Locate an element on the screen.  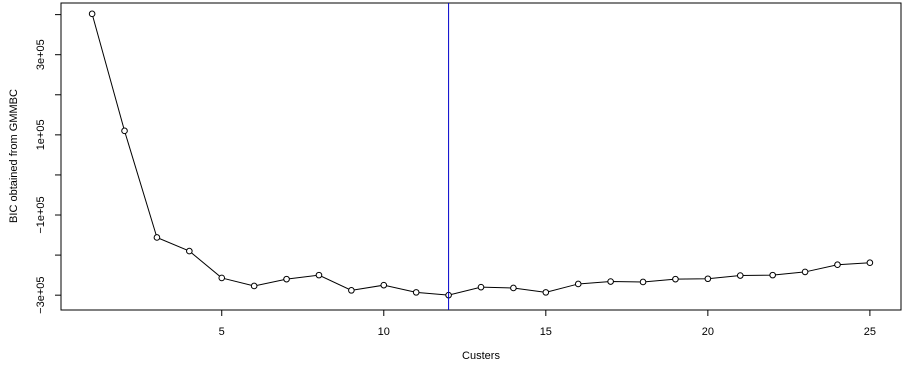
y-tick-label: −3e+05 is located at coordinates (41, 295).